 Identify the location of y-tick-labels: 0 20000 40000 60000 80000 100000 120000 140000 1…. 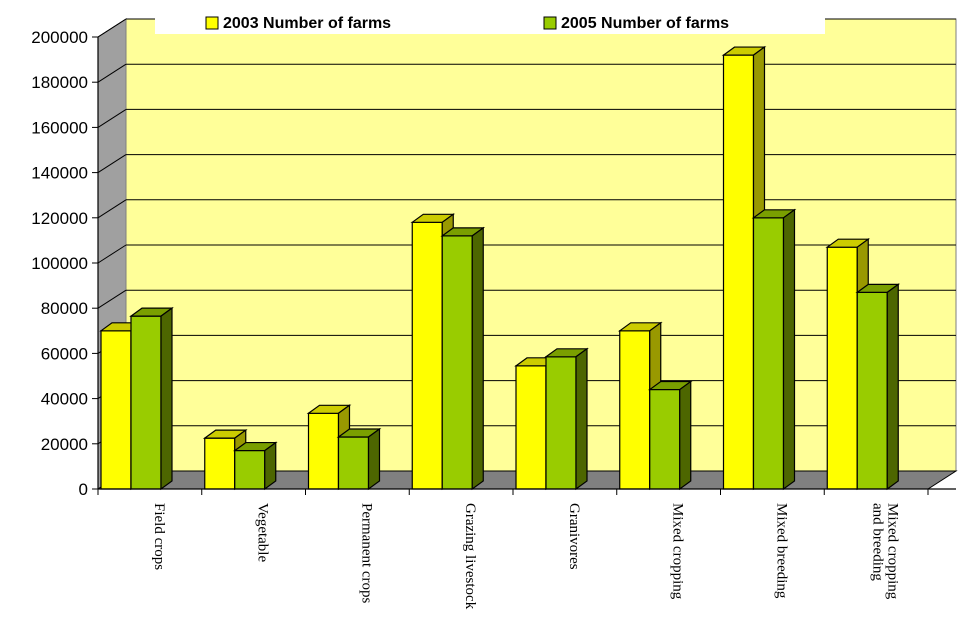
(59, 263).